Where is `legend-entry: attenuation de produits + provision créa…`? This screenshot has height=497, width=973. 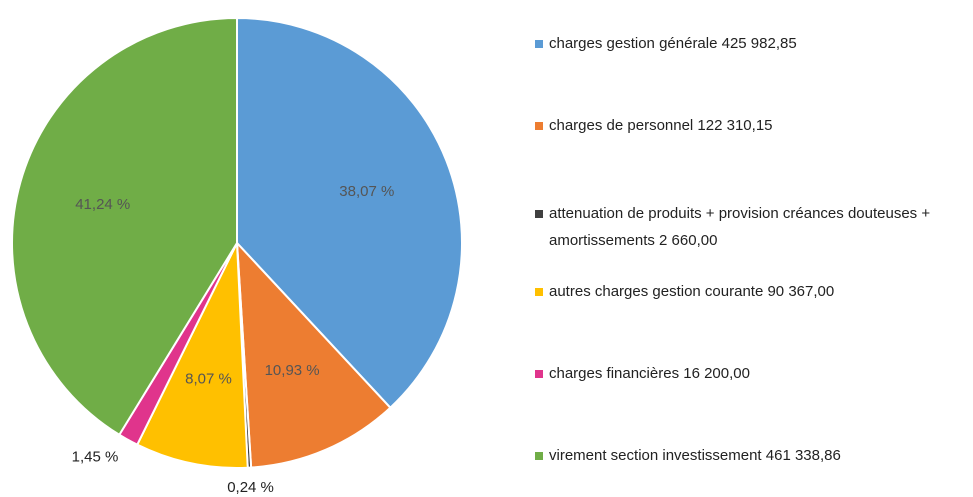
legend-entry: attenuation de produits + provision créa… is located at coordinates (752, 227).